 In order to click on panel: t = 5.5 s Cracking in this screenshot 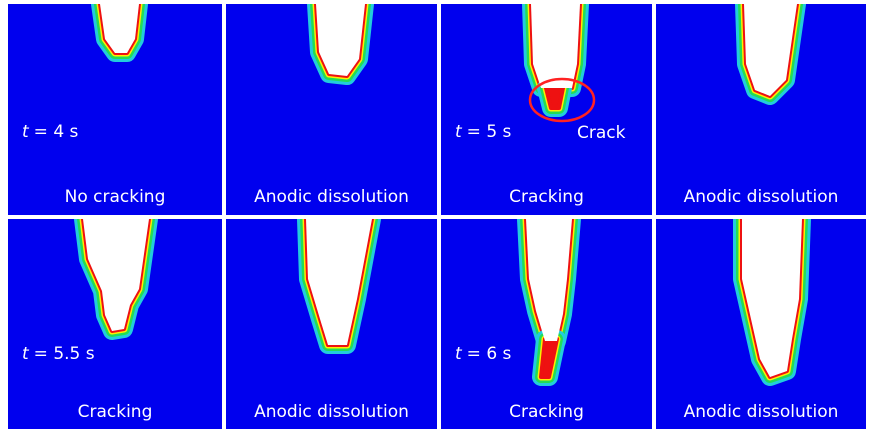, I will do `click(115, 324)`.